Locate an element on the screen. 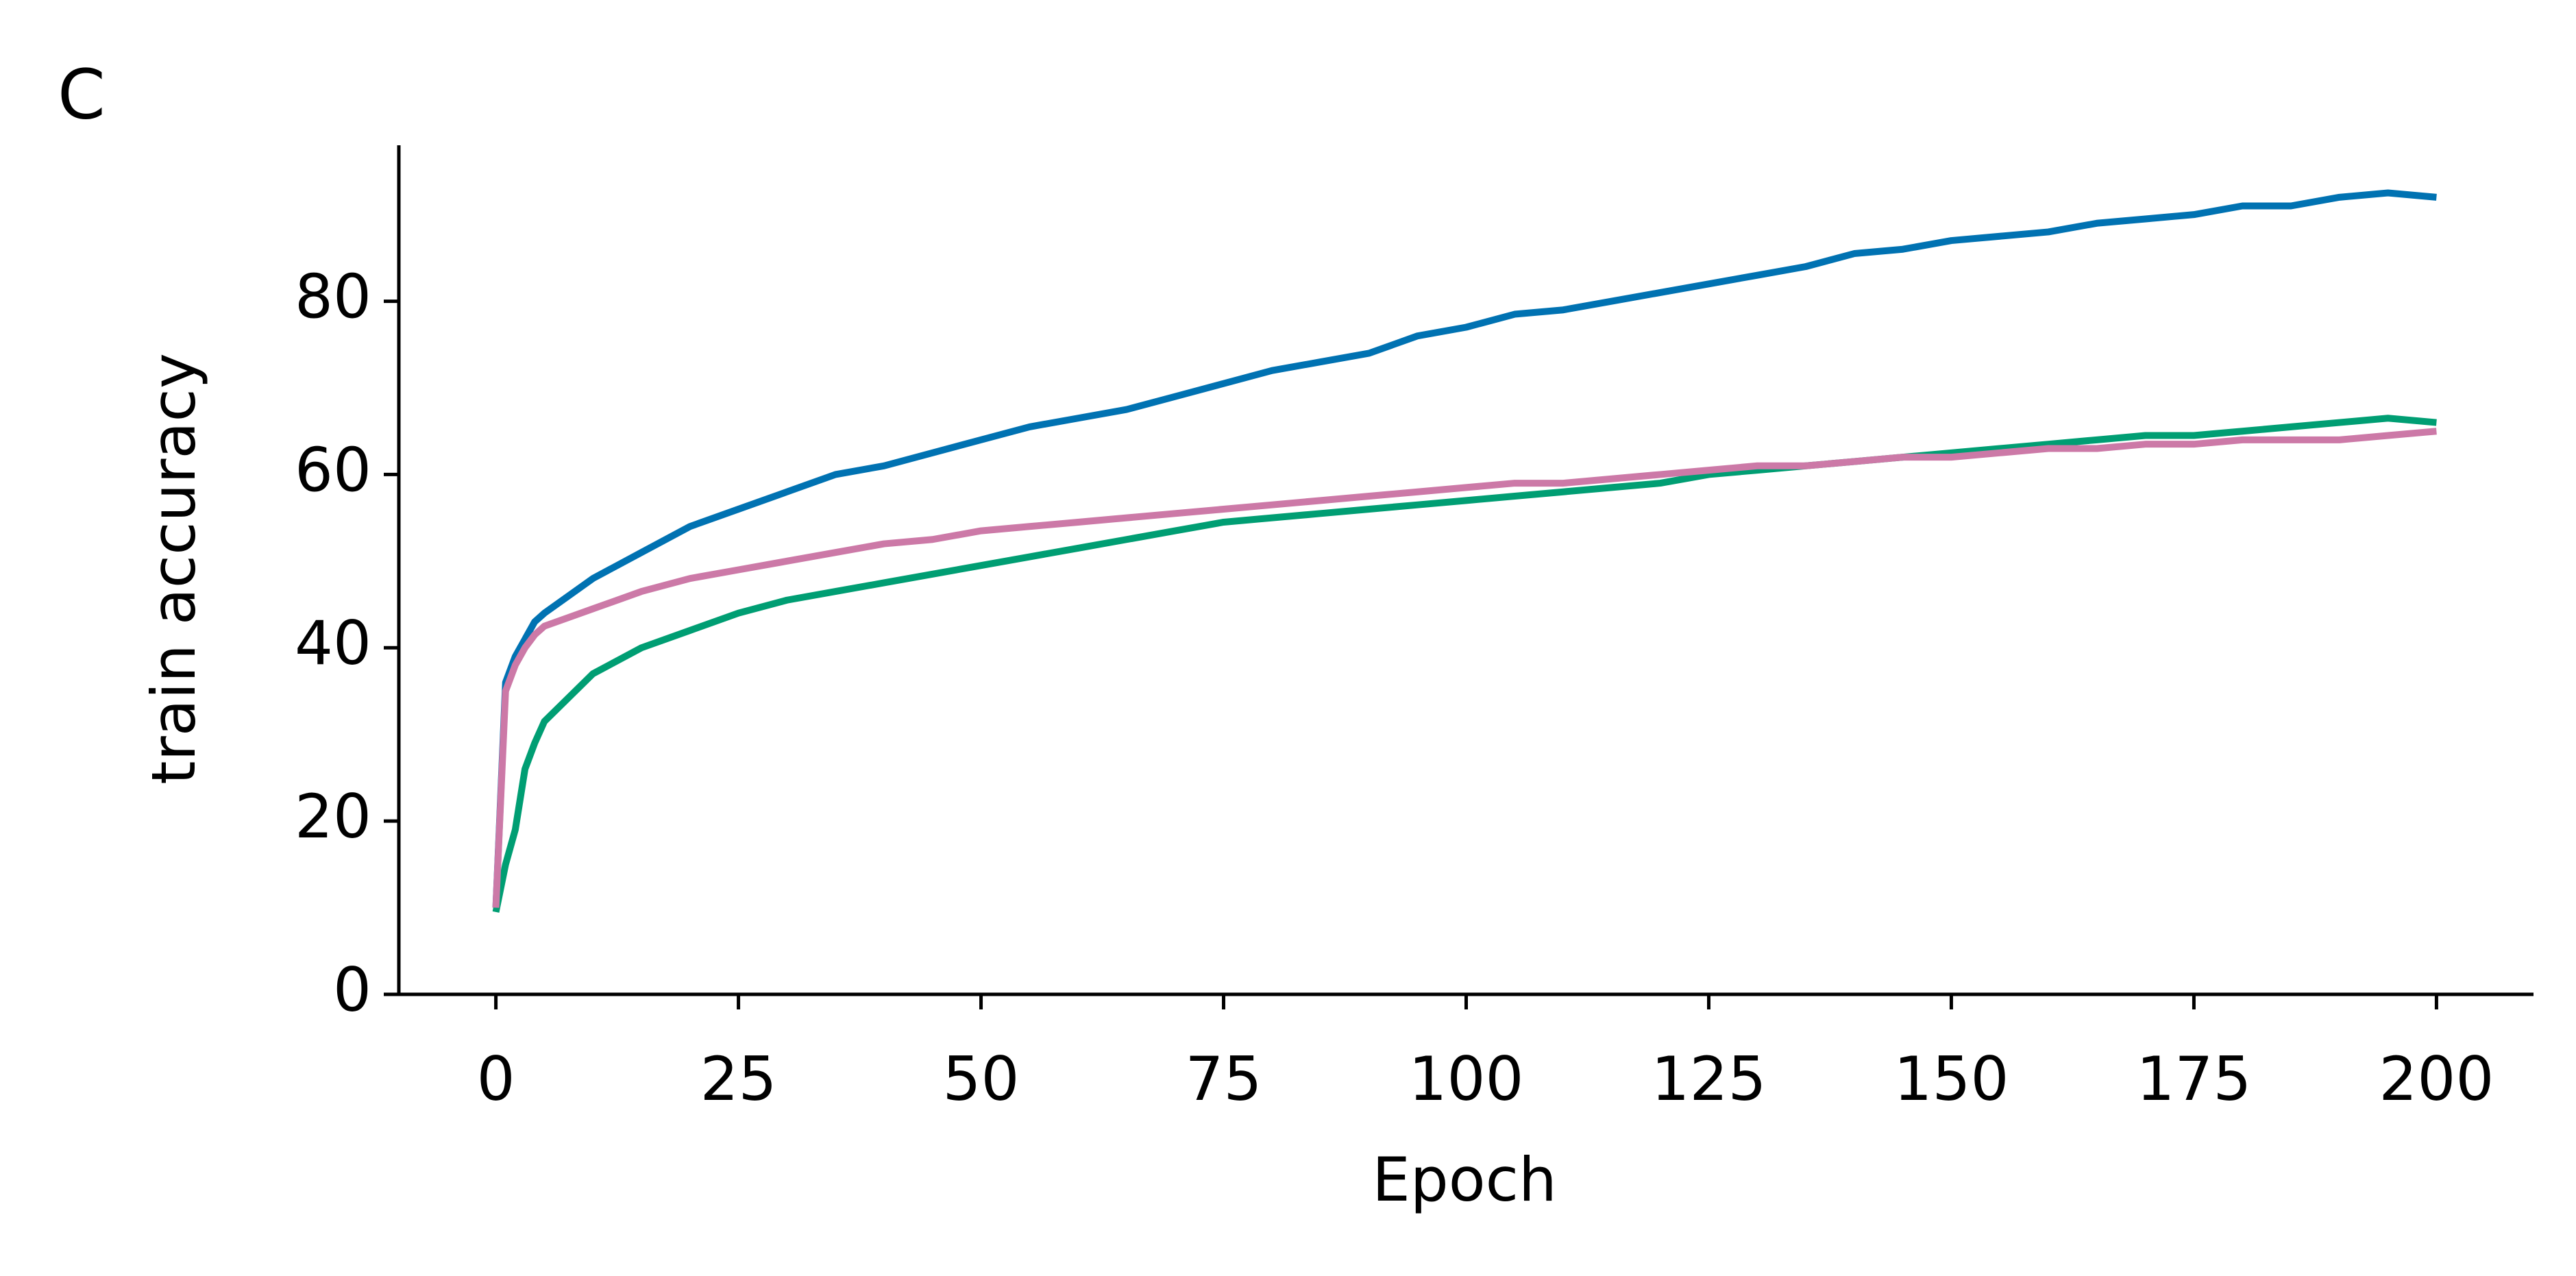 This screenshot has height=1276, width=2576. x-axis-label: Epoch is located at coordinates (1464, 1179).